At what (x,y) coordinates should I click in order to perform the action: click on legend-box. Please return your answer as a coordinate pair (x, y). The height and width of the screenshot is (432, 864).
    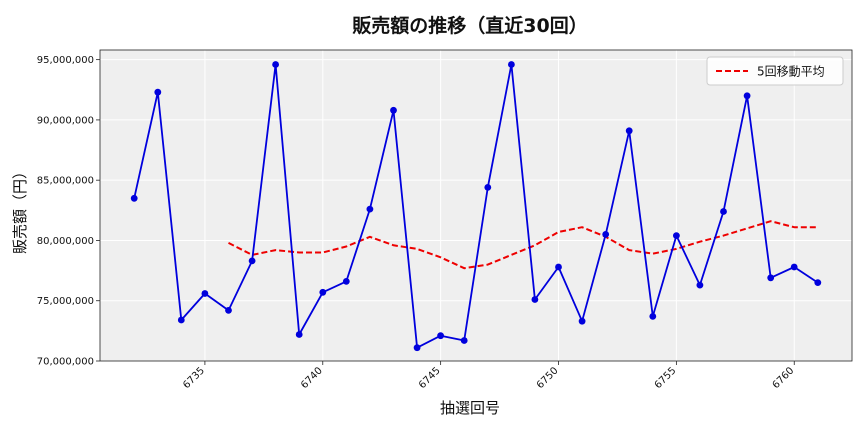
    Looking at the image, I should click on (775, 71).